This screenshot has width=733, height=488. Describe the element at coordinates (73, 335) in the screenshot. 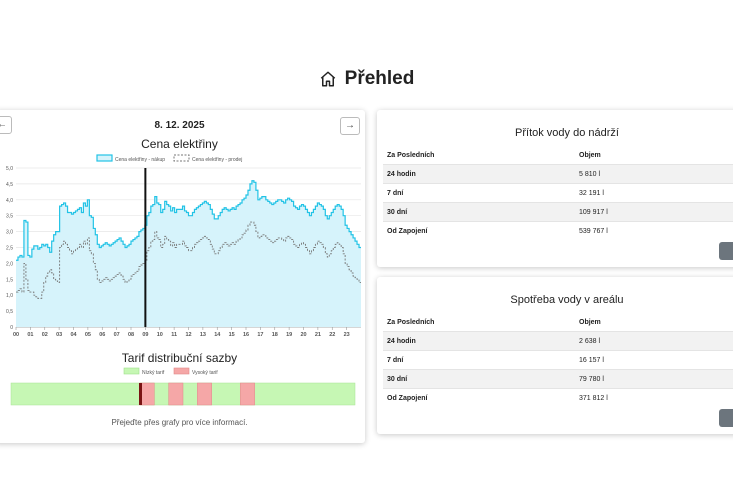

I see `x-tick-label: 04` at that location.